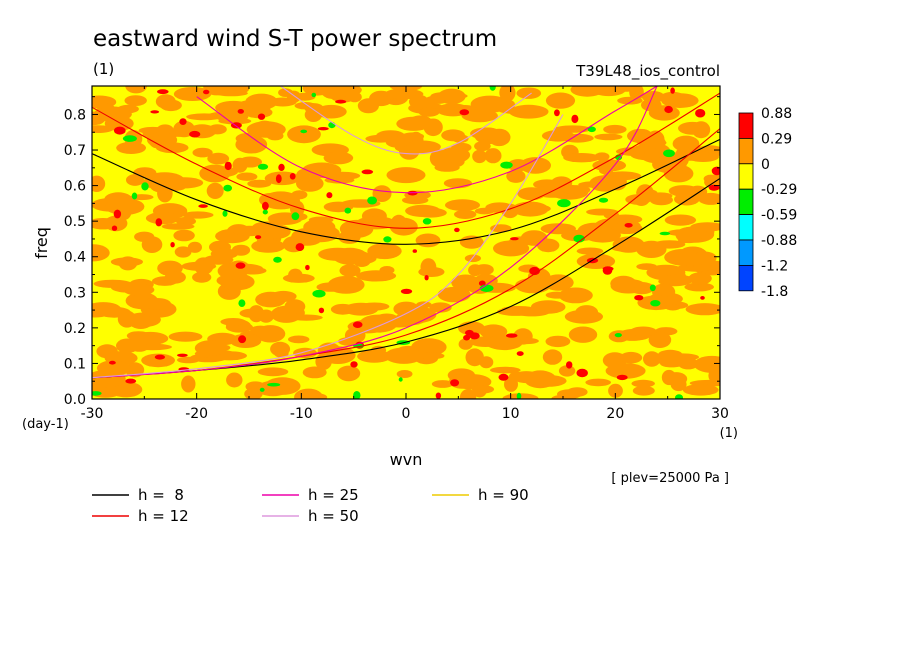 The image size is (904, 654). Describe the element at coordinates (503, 495) in the screenshot. I see `legend-label-h90: h = 90` at that location.